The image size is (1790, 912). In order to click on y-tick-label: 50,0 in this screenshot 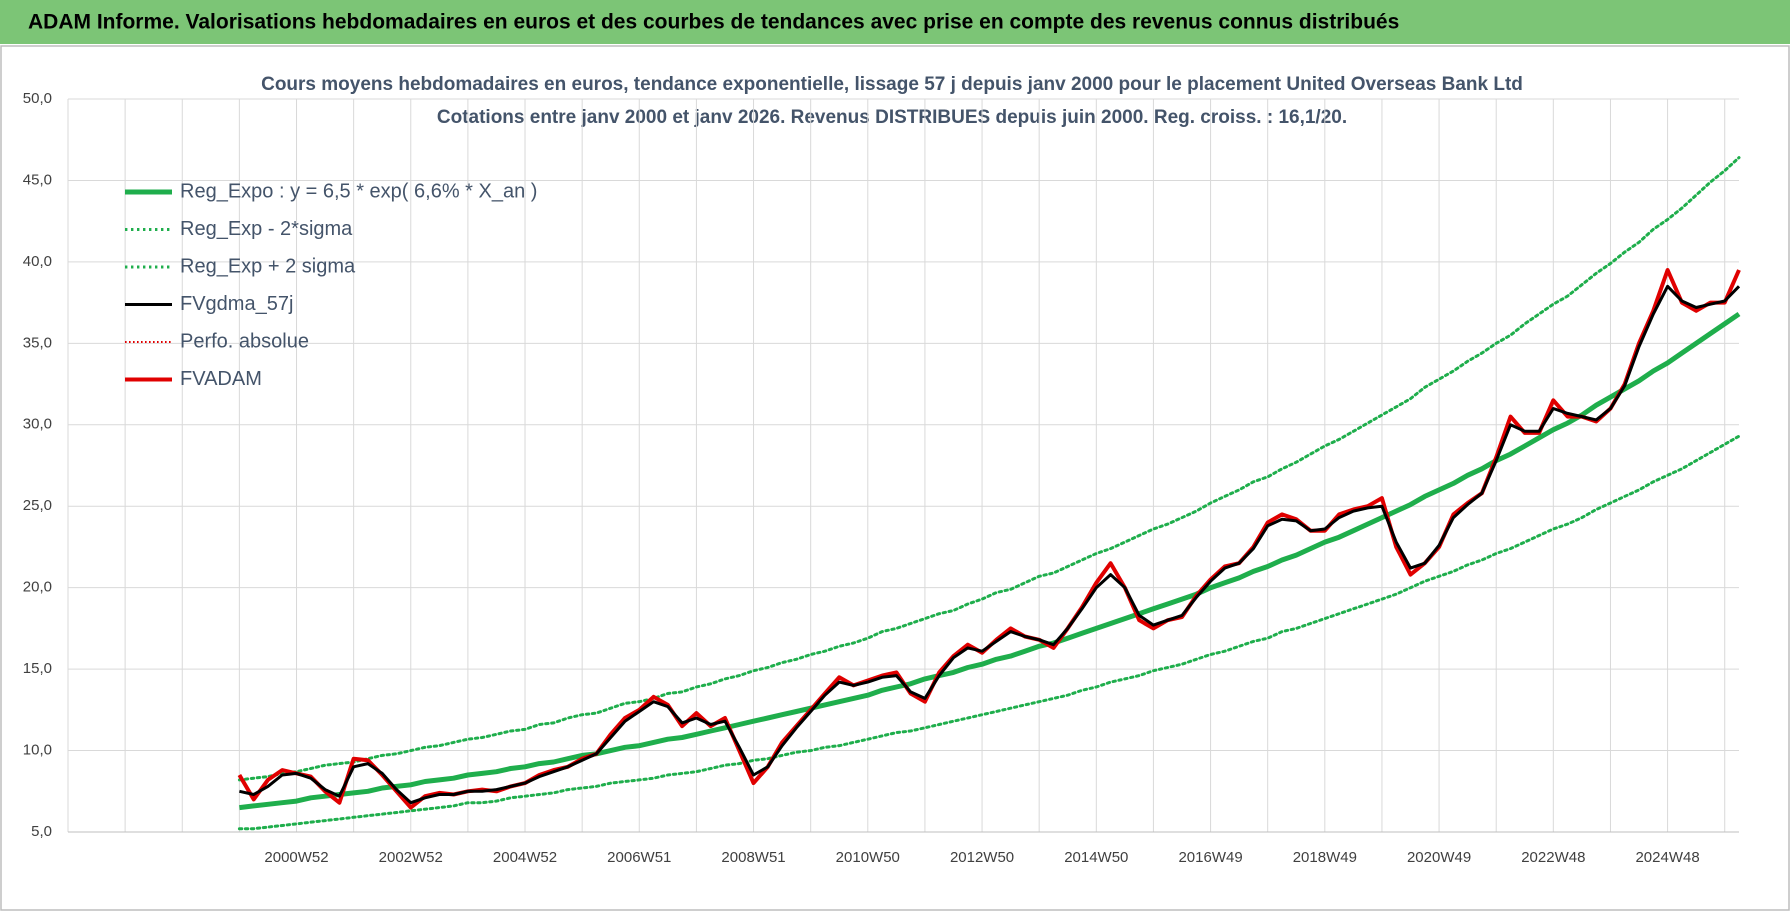, I will do `click(37, 98)`.